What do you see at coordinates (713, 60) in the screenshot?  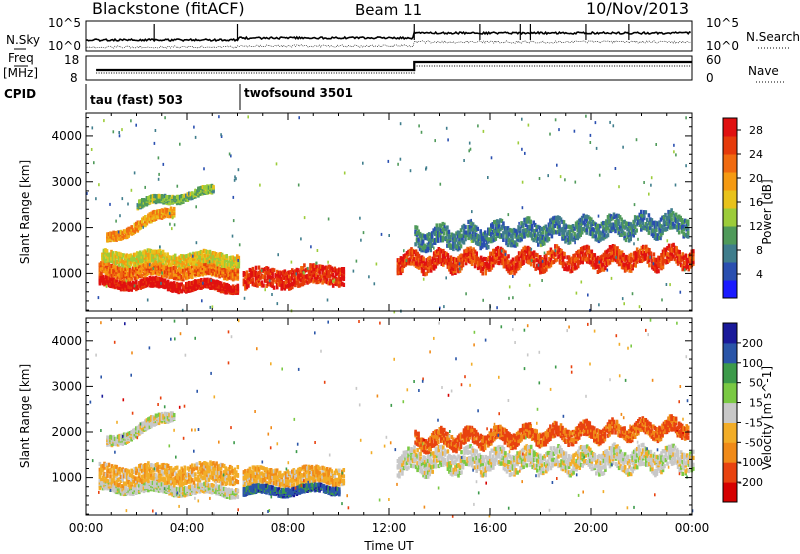 I see `nave-right-tick-top: 60` at bounding box center [713, 60].